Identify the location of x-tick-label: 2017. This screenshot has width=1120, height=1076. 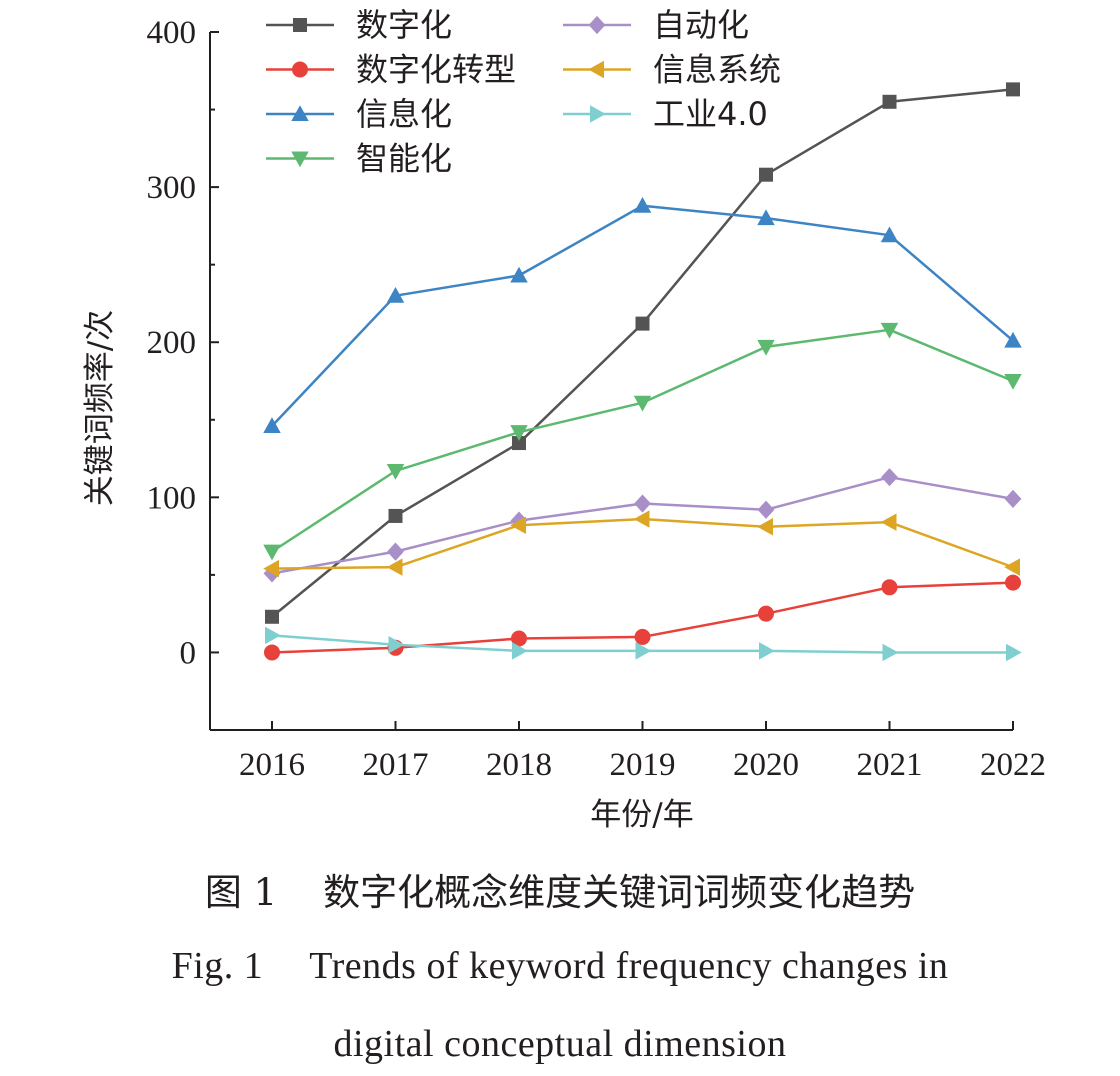
(396, 765).